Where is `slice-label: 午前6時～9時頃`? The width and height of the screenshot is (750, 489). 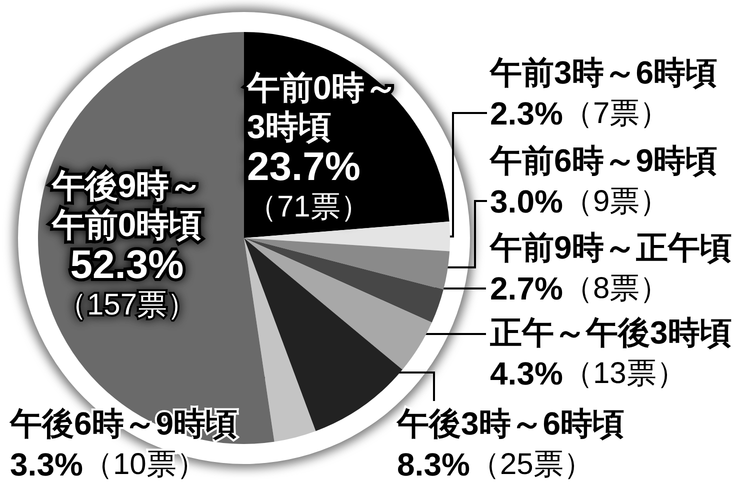 slice-label: 午前6時～9時頃 is located at coordinates (603, 160).